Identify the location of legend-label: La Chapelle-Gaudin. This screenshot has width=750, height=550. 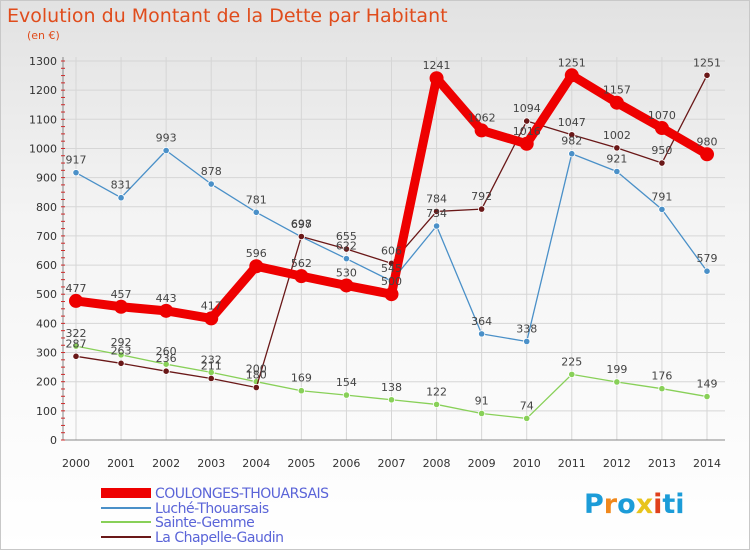
(219, 537).